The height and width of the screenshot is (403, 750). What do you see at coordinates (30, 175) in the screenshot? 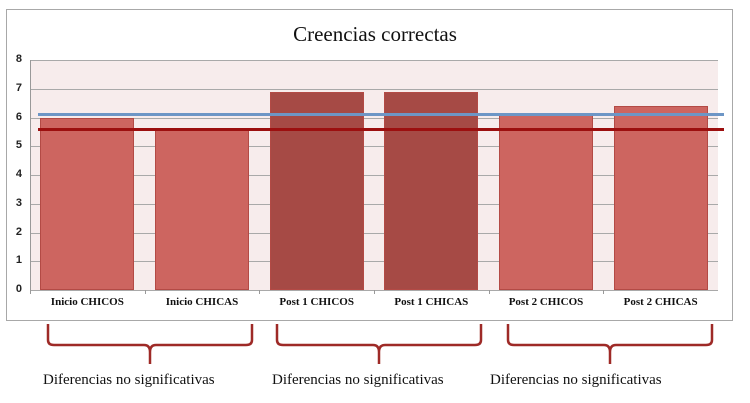
I see `y-axis` at bounding box center [30, 175].